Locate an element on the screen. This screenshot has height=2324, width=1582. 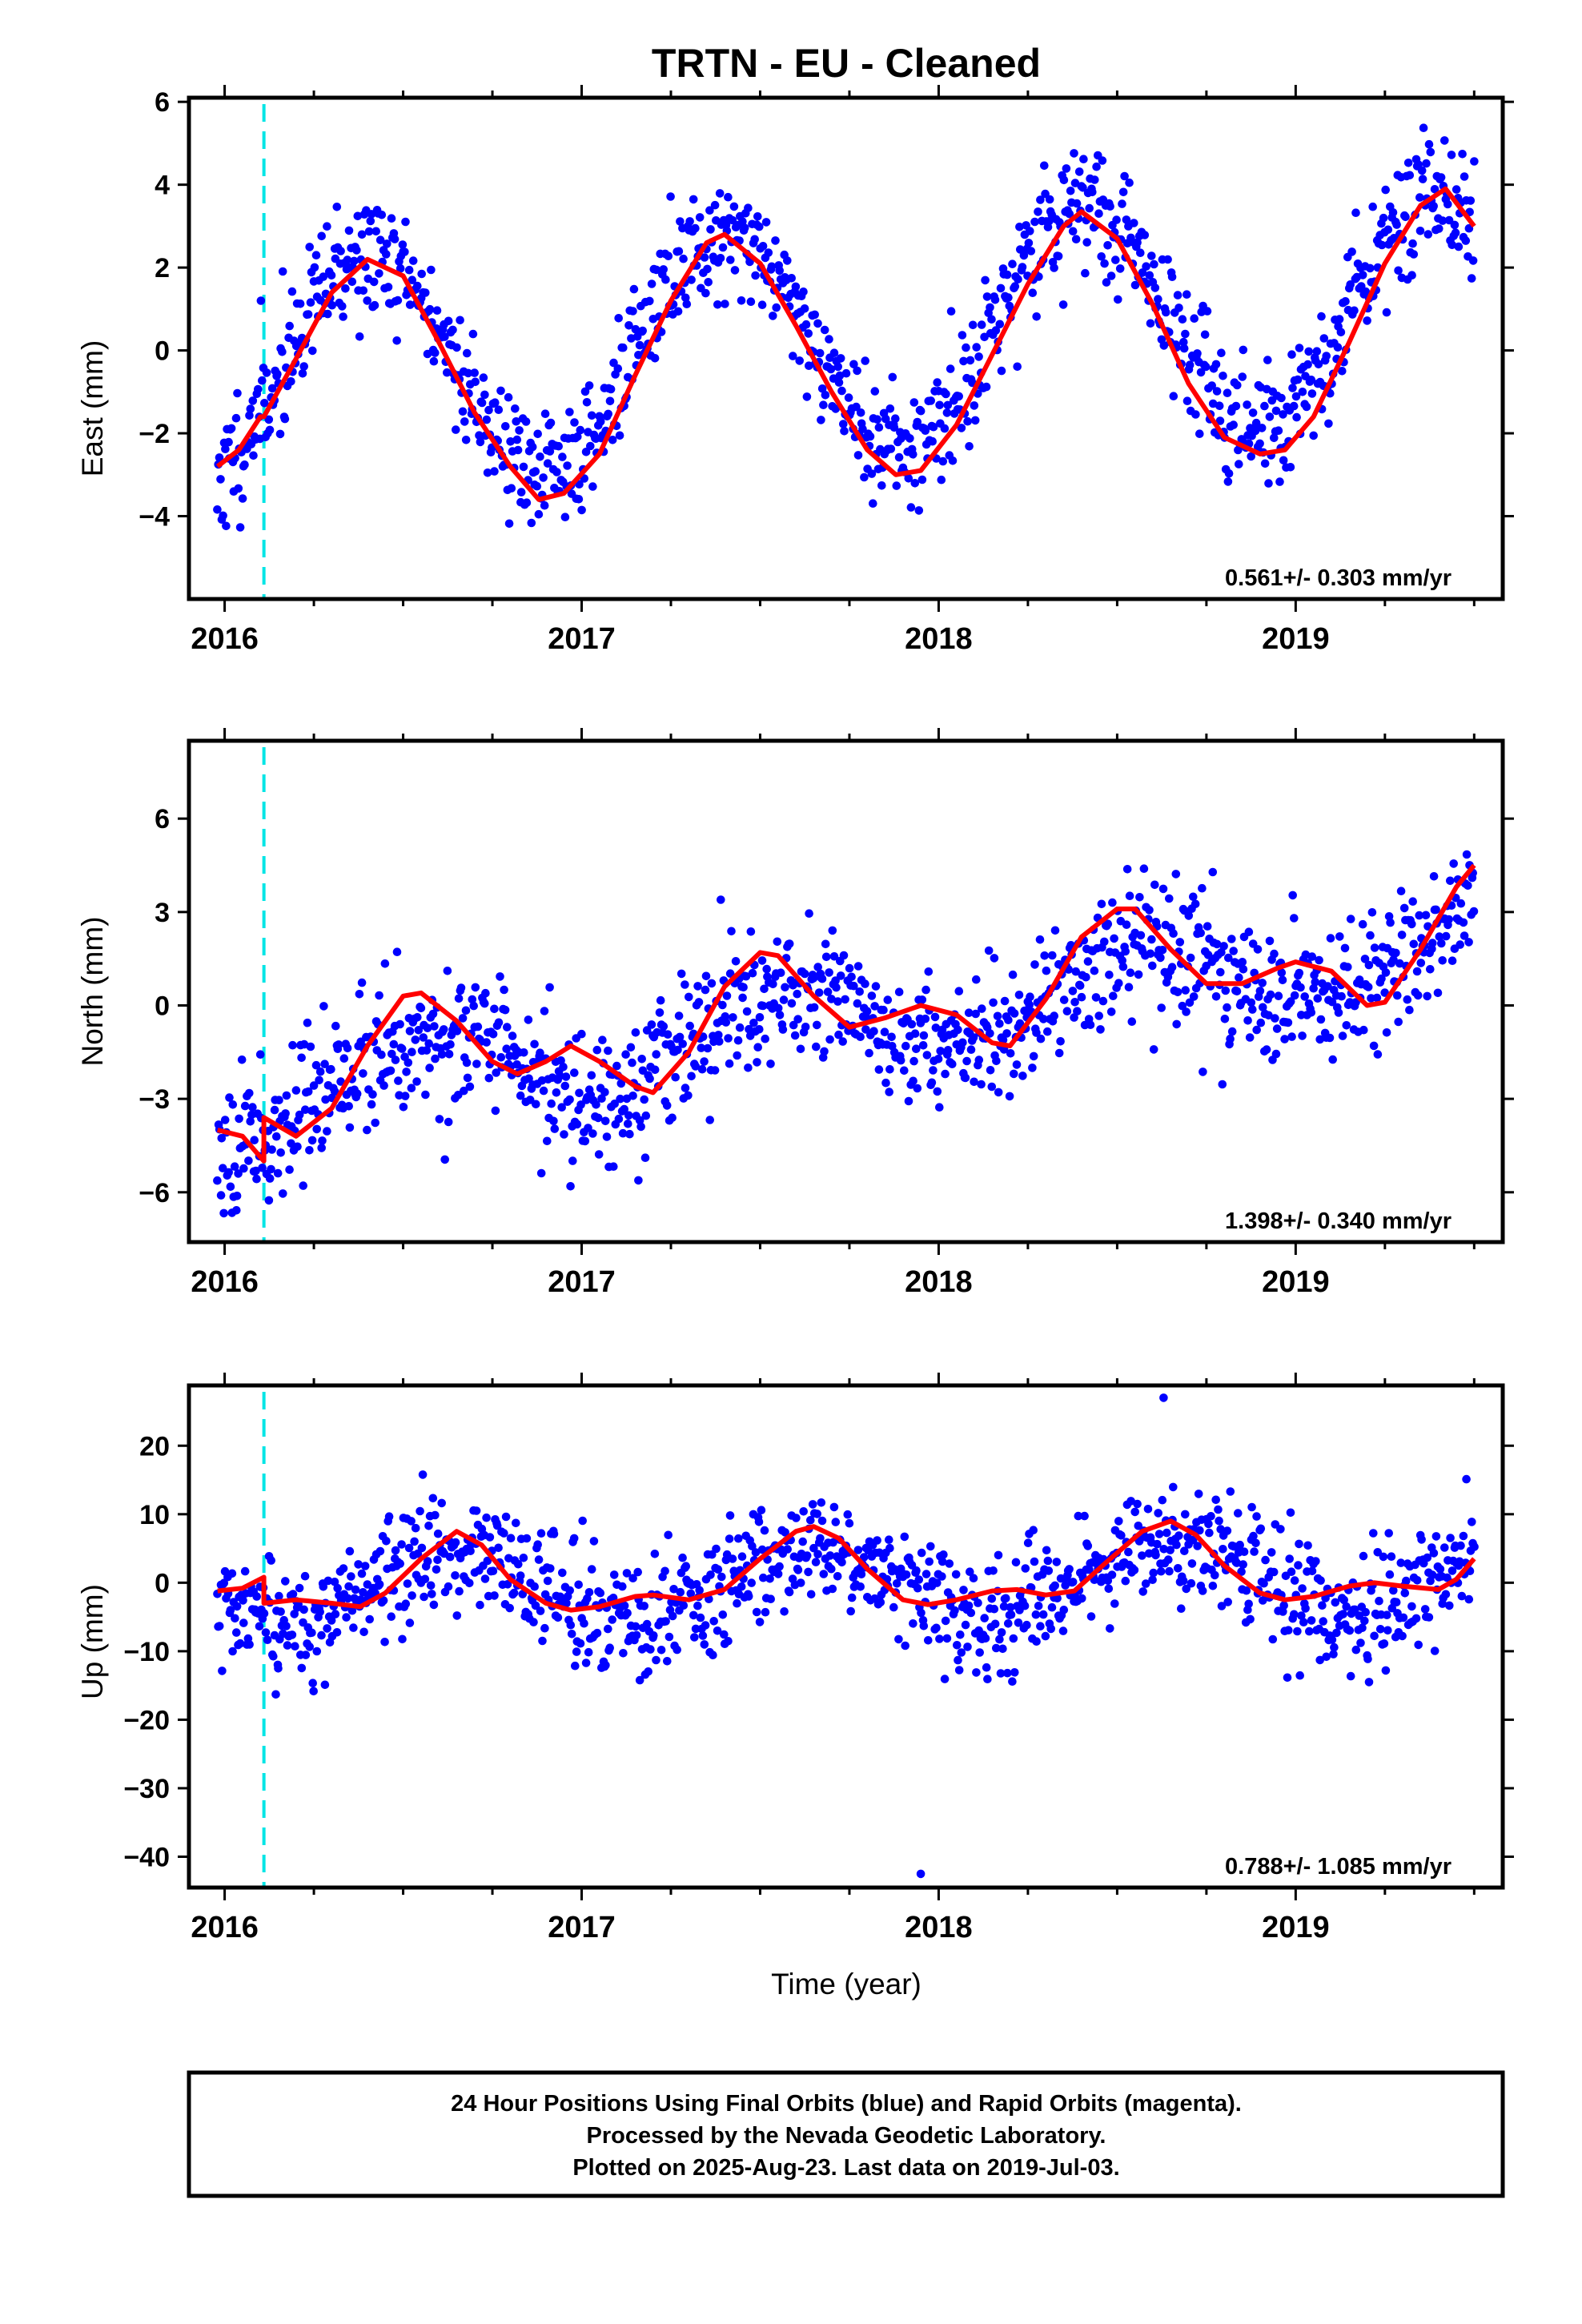
y-tick-label: −2 is located at coordinates (154, 434).